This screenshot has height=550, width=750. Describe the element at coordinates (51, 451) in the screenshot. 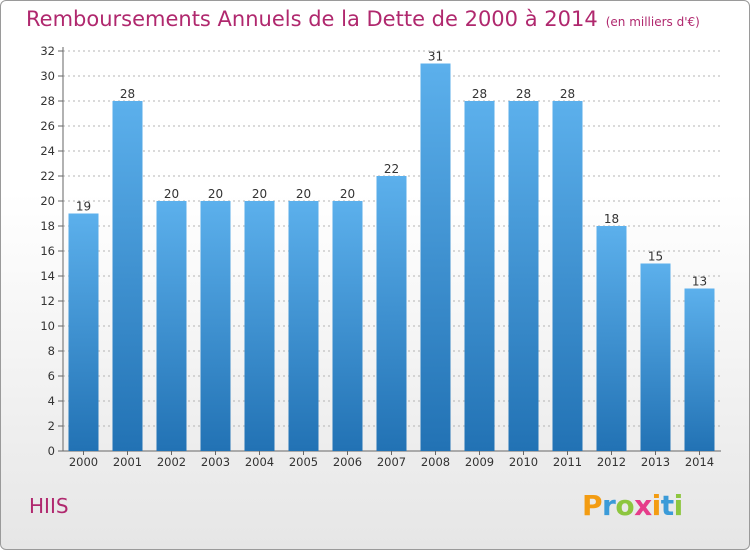

I see `y-tick-label: 0` at that location.